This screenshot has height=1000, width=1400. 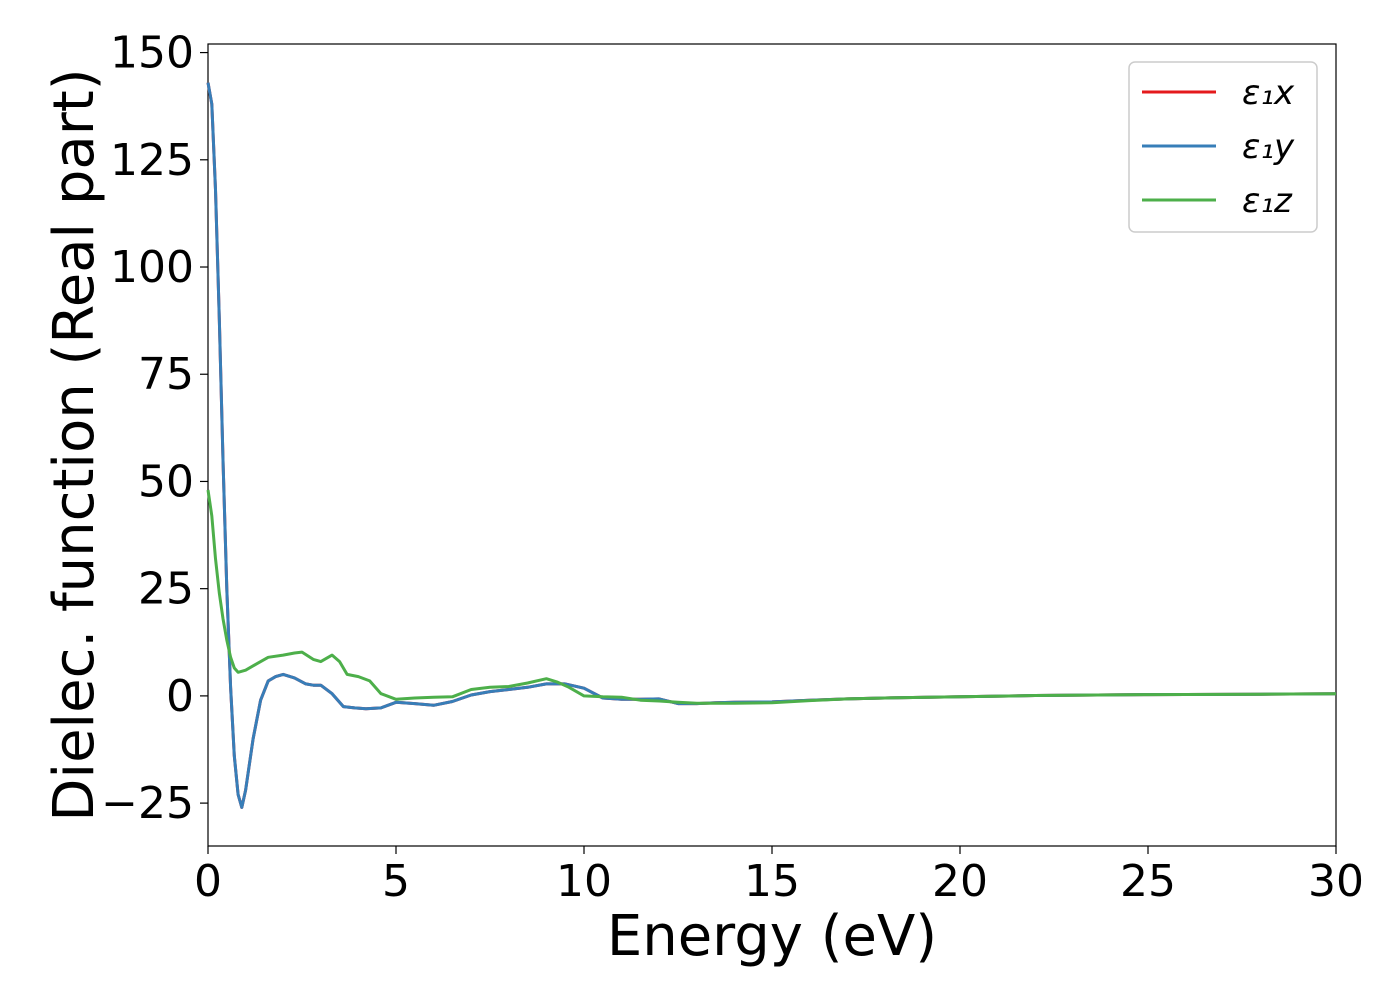 I want to click on x-tick-label: 15, so click(x=772, y=881).